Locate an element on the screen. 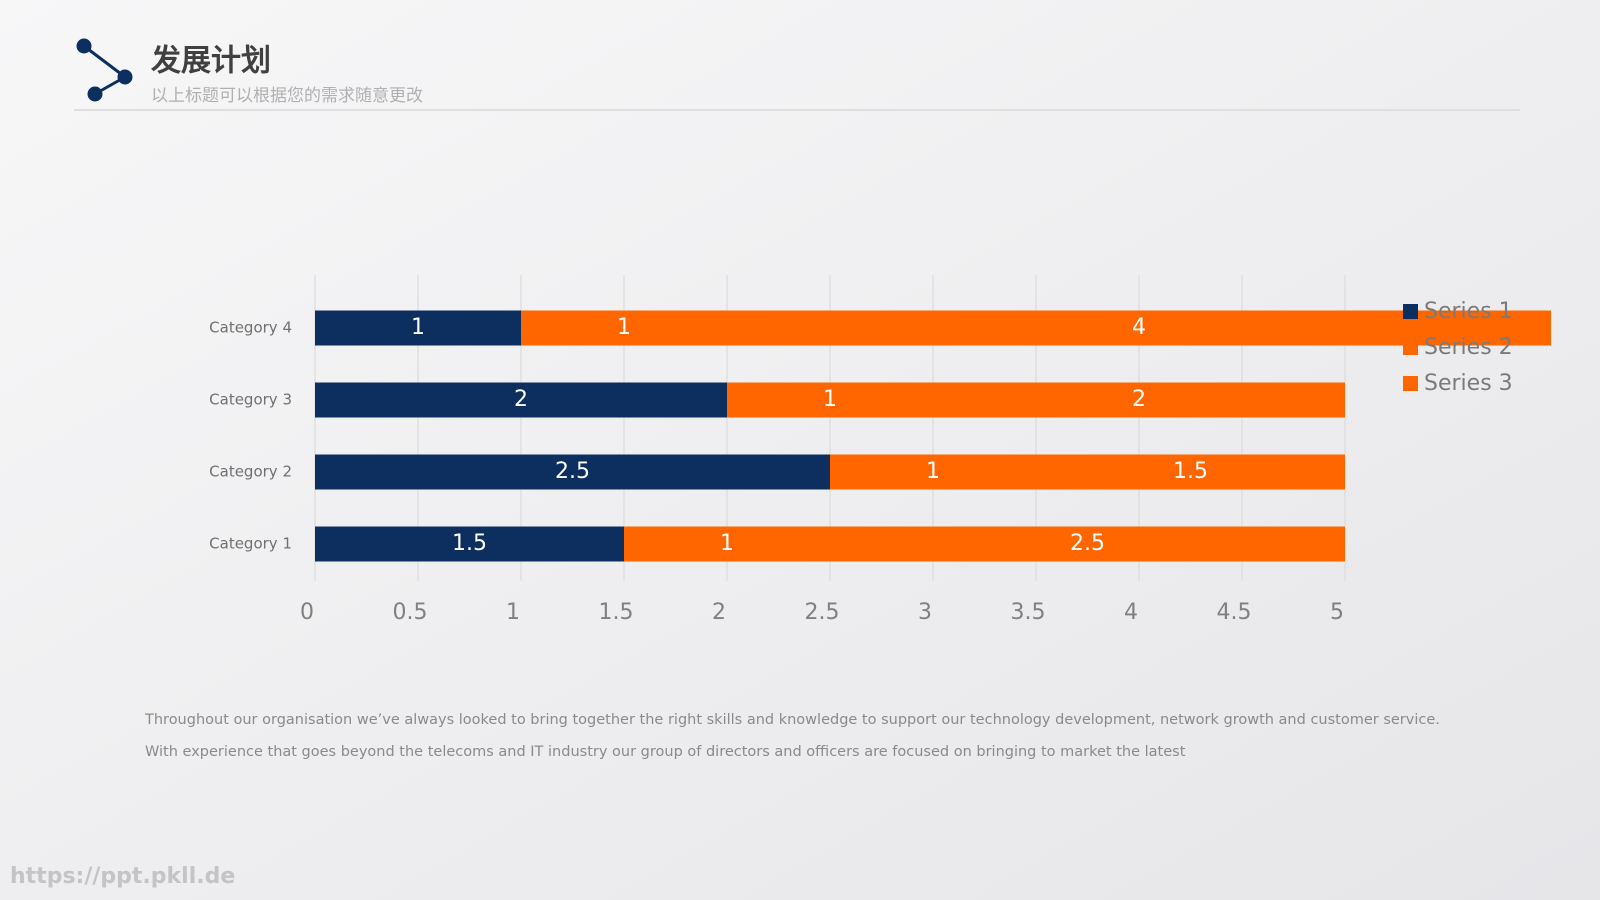  x-tick-label: 3 is located at coordinates (925, 612).